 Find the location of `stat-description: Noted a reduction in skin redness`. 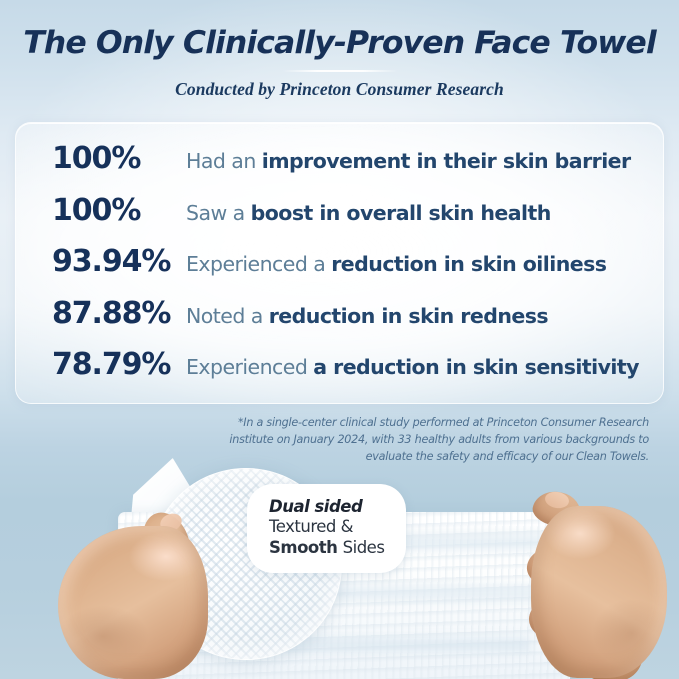

stat-description: Noted a reduction in skin redness is located at coordinates (367, 315).